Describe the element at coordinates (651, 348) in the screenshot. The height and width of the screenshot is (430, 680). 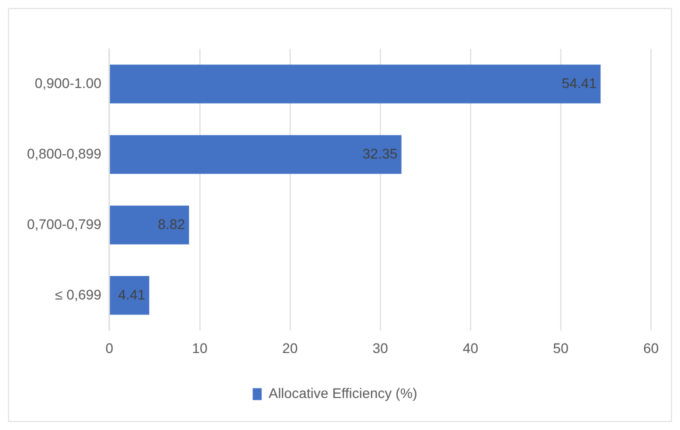
I see `x-tick-label: 60` at that location.